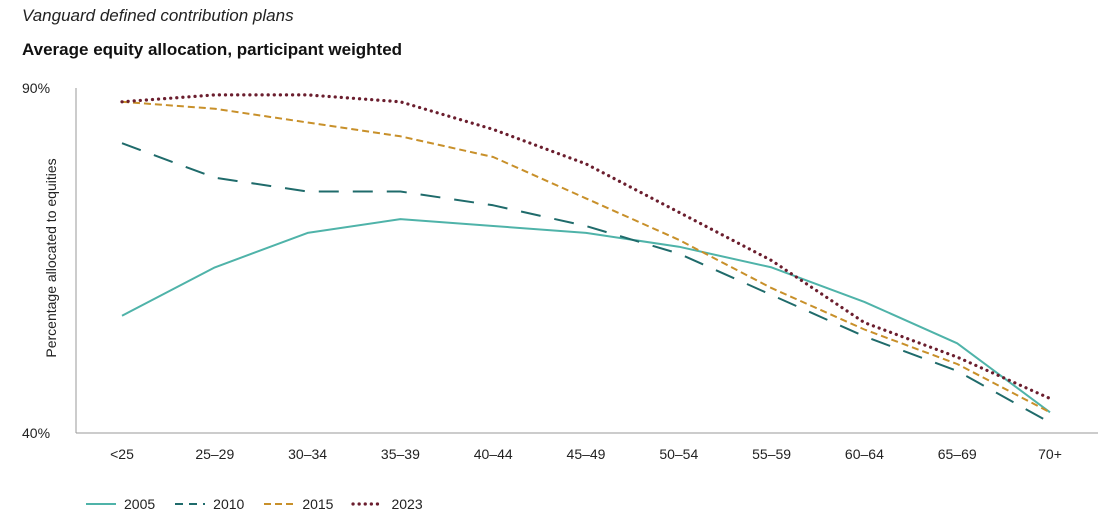  I want to click on y-tick-label: 90%, so click(36, 88).